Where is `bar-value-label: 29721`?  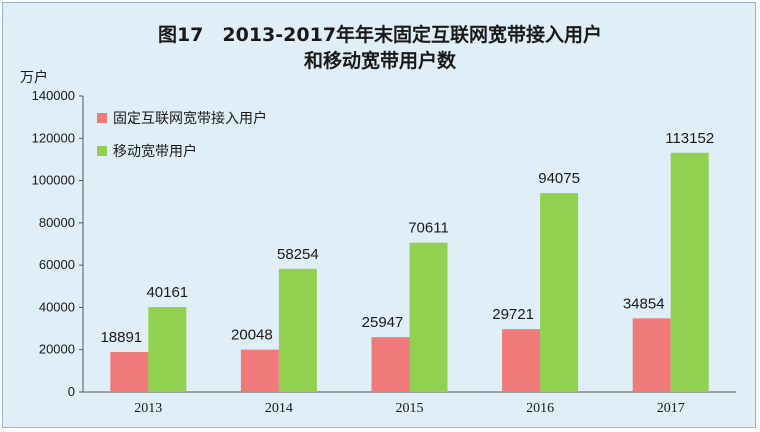
bar-value-label: 29721 is located at coordinates (513, 314).